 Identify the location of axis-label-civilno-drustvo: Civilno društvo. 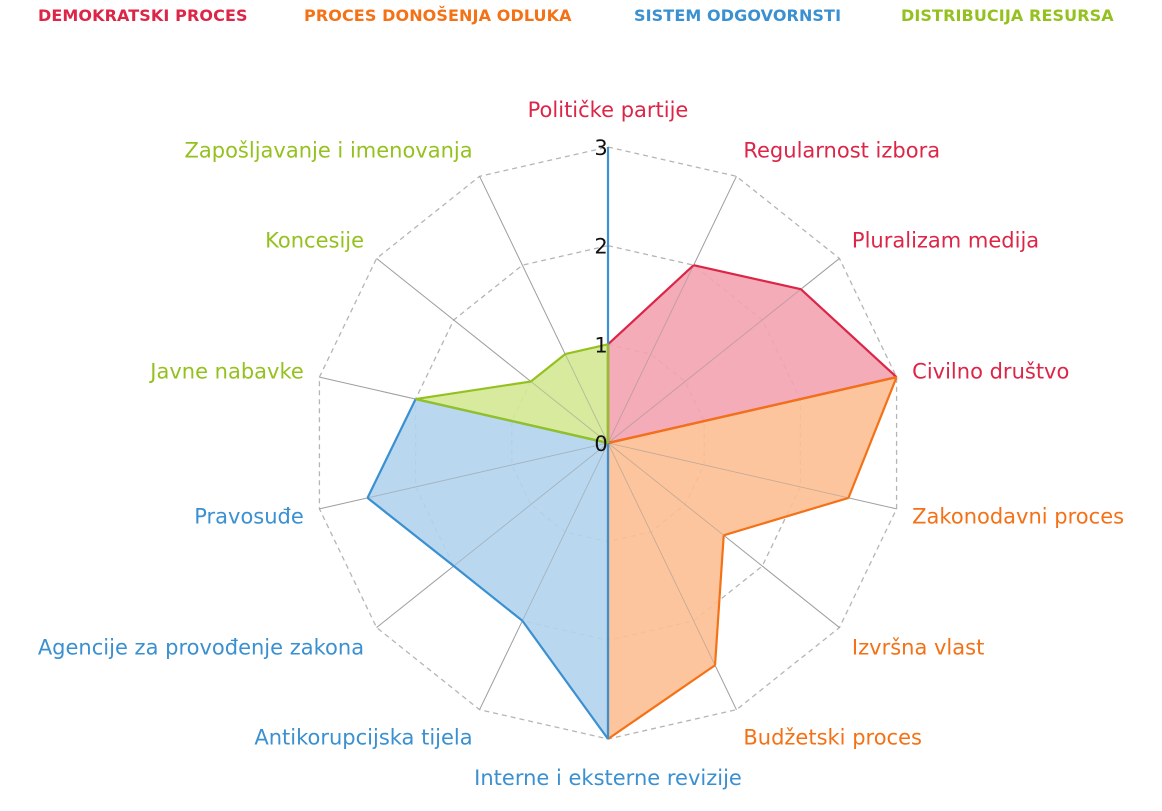
(990, 371).